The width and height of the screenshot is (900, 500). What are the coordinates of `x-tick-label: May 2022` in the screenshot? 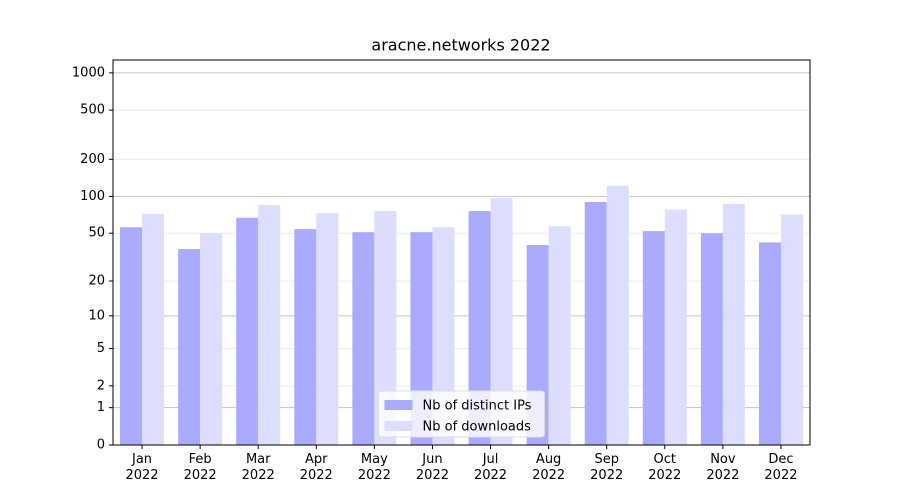 It's located at (374, 467).